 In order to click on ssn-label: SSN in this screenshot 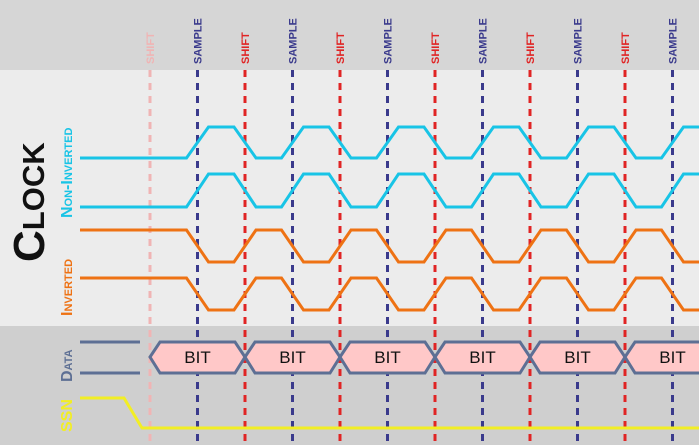, I will do `click(67, 415)`.